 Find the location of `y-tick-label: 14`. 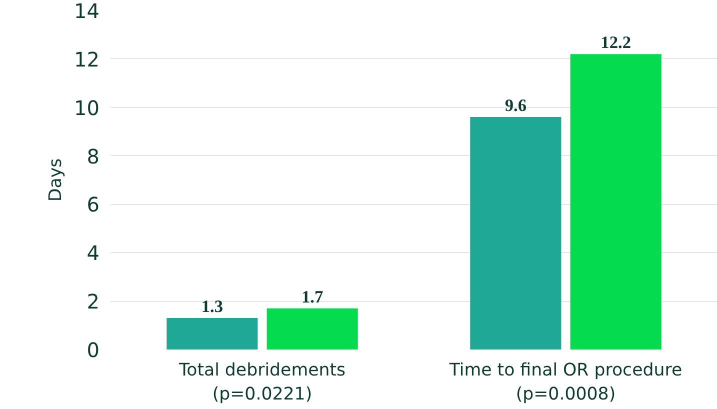

y-tick-label: 14 is located at coordinates (87, 11).